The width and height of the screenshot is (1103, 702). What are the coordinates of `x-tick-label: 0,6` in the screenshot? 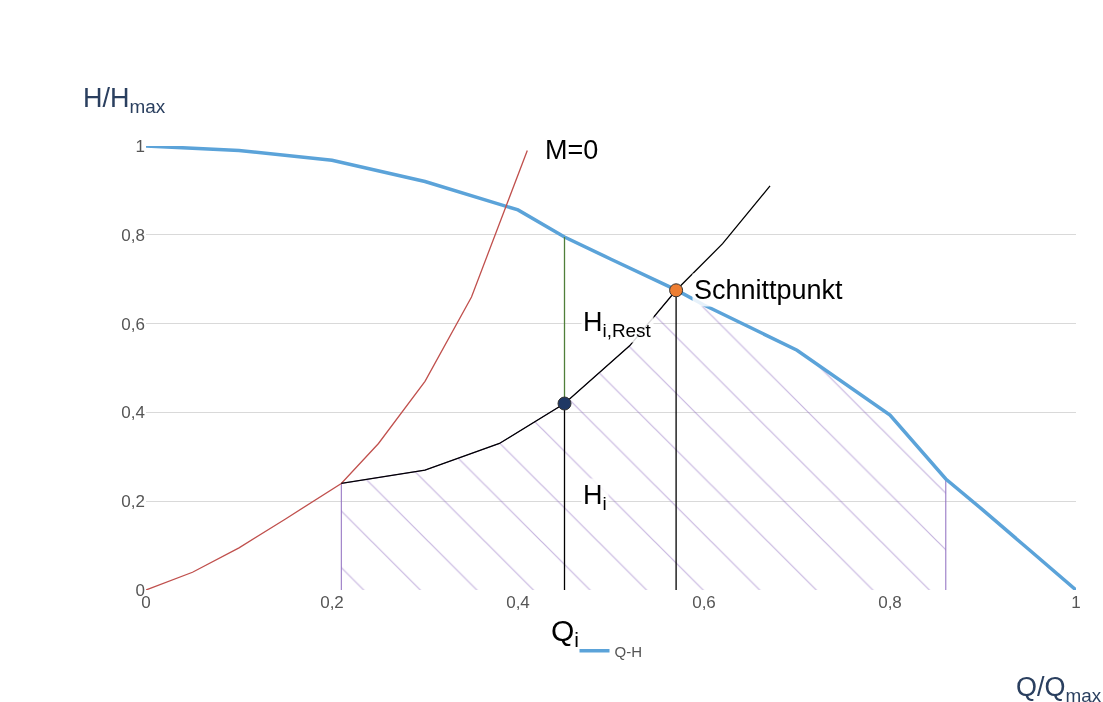 It's located at (704, 602).